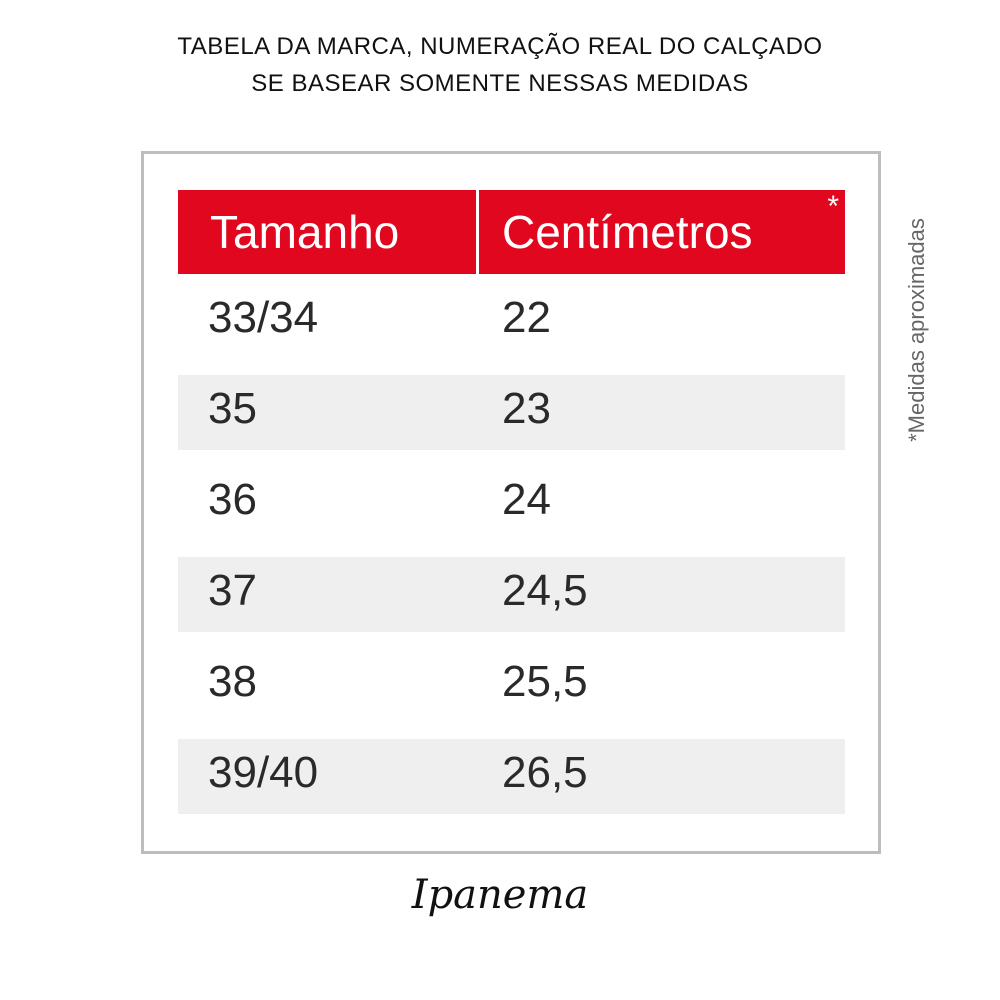 This screenshot has width=1000, height=1000. I want to click on ipanema-logo: Ipanema, so click(500, 895).